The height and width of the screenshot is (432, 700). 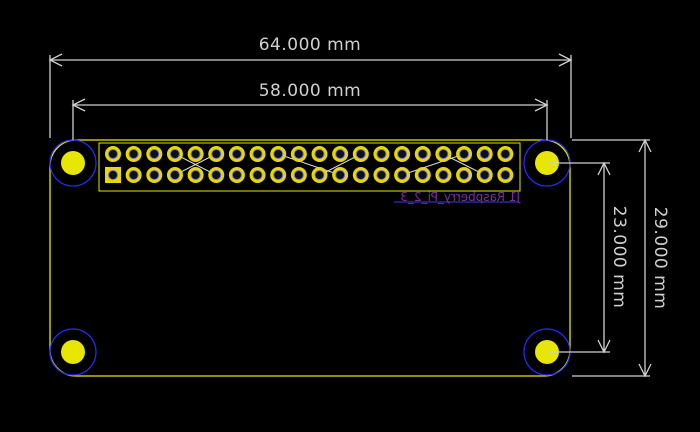 I want to click on dimension-height-holes, so click(x=579, y=257).